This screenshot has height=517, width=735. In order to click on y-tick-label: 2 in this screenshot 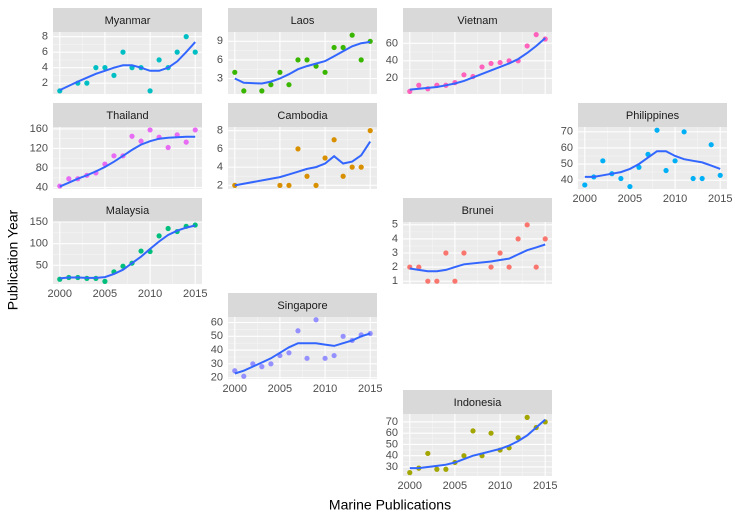, I will do `click(45, 83)`.